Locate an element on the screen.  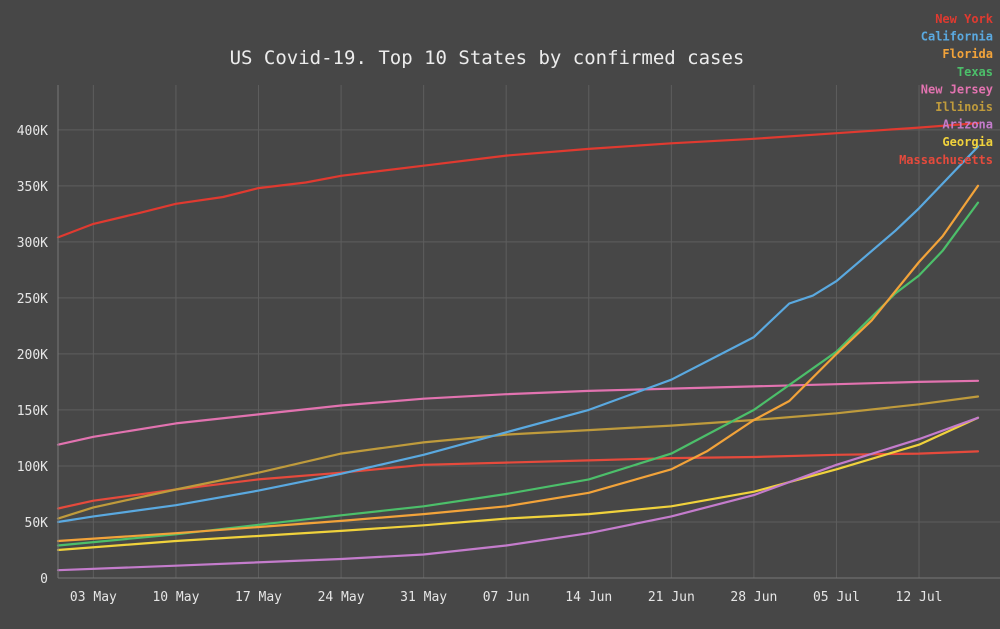
y-tick-label: 50K is located at coordinates (37, 523).